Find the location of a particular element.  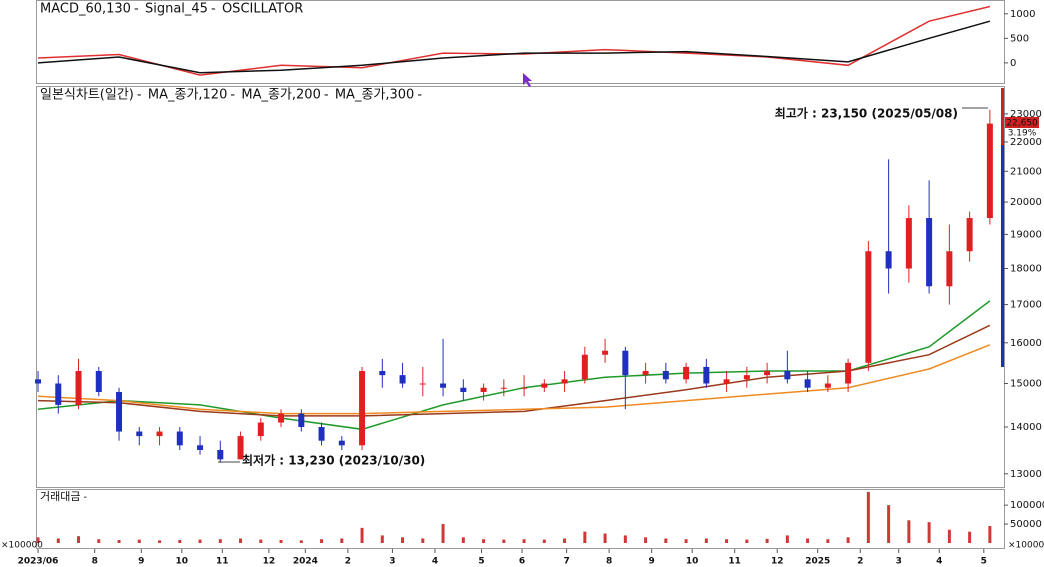

legend-label: MACD_60,130 is located at coordinates (85, 9).